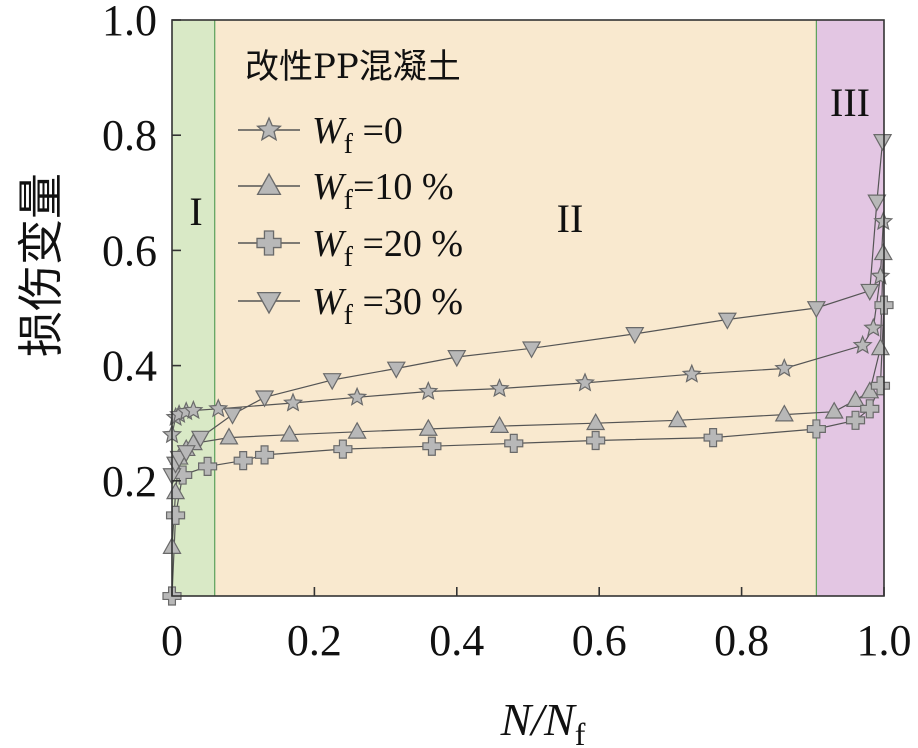  Describe the element at coordinates (229, 436) in the screenshot. I see `marker-s1-p5` at that location.